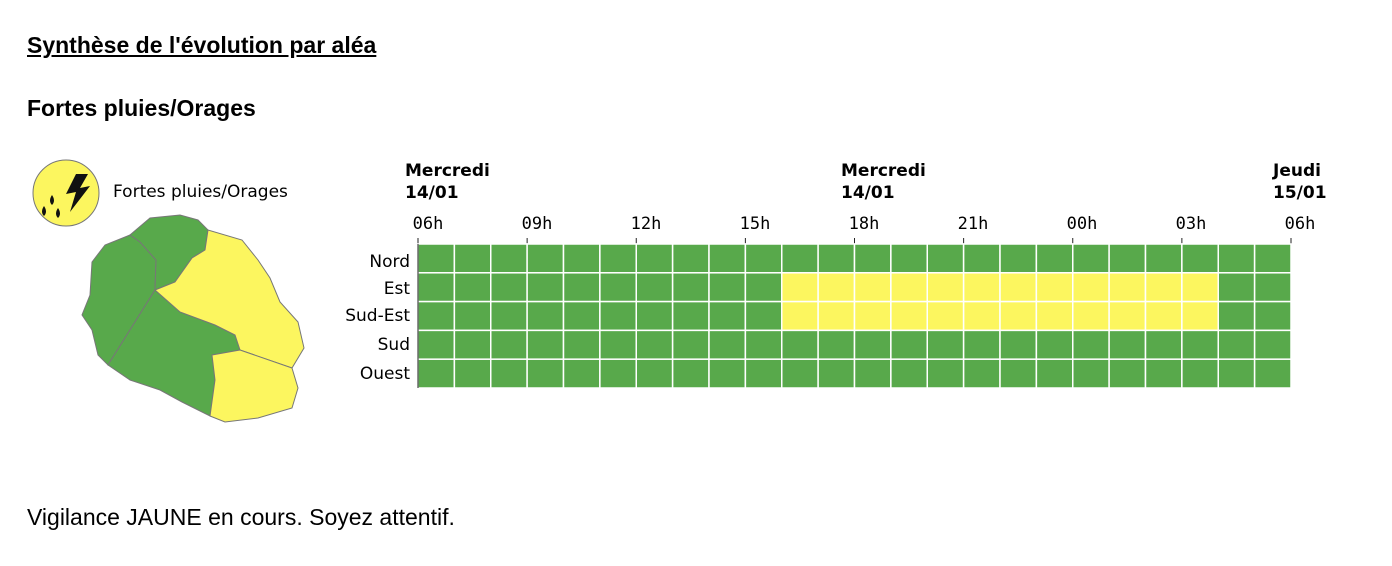 This screenshot has width=1392, height=566. I want to click on hour-label: 03h, so click(1191, 224).